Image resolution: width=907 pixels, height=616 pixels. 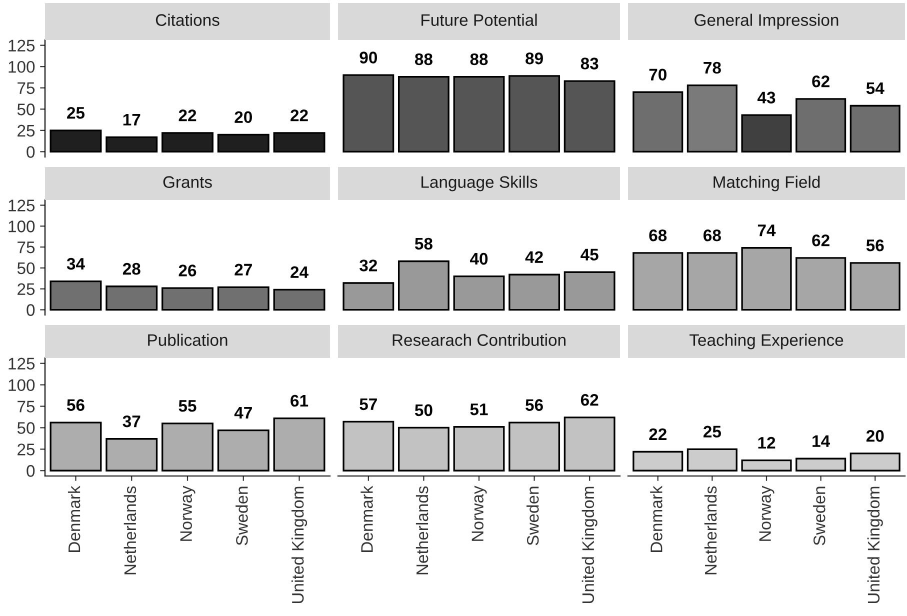 I want to click on data-label: 28, so click(x=131, y=268).